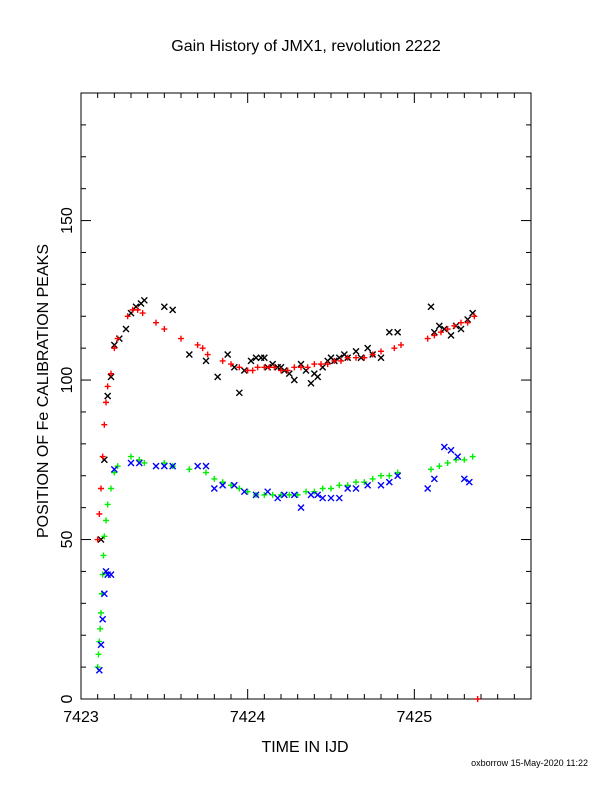  Describe the element at coordinates (67, 540) in the screenshot. I see `y-tick-label: 50` at that location.